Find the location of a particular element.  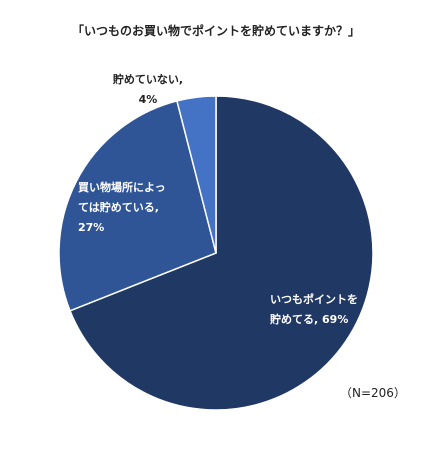

data-label: いつもポイントを貯めてる, 69% is located at coordinates (314, 309).